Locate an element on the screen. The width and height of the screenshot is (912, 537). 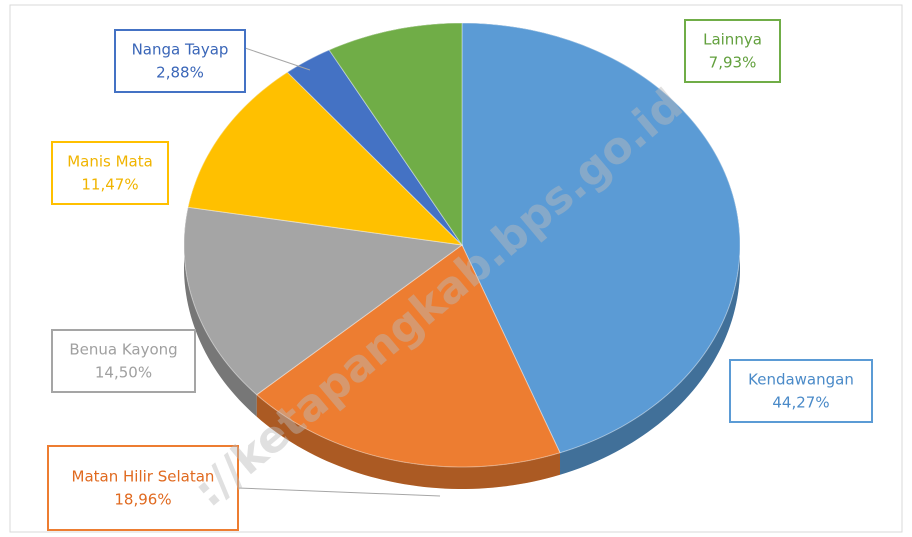
label-value: 11,47% is located at coordinates (109, 185).